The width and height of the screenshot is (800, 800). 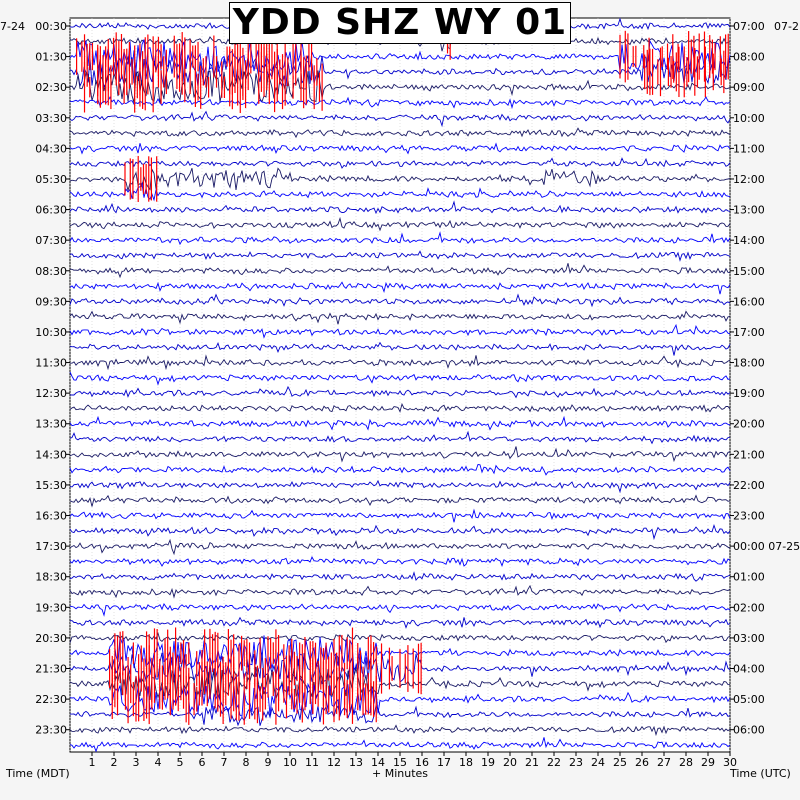 I want to click on left-tick-label: 22:30, so click(x=51, y=699).